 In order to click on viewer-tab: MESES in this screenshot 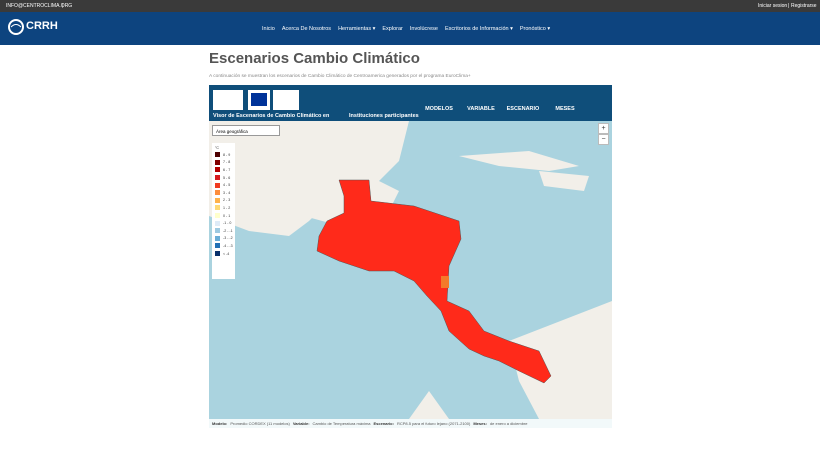, I will do `click(565, 109)`.